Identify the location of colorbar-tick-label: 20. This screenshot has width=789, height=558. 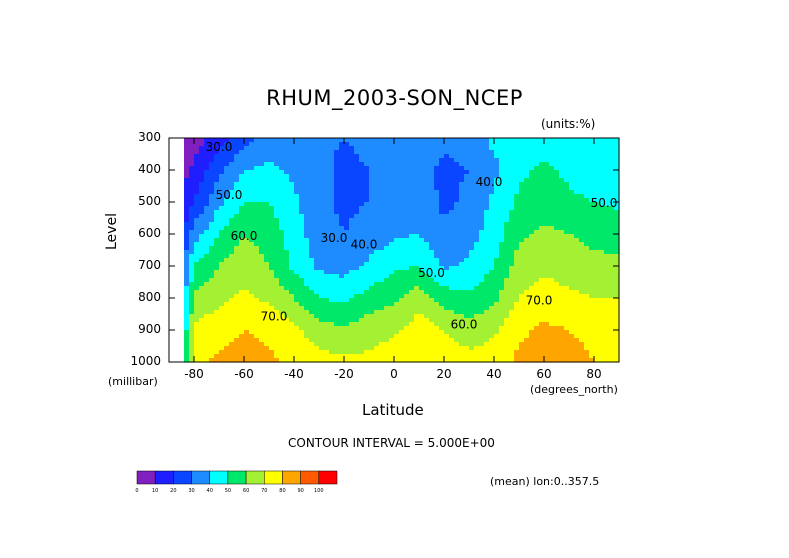
(173, 491).